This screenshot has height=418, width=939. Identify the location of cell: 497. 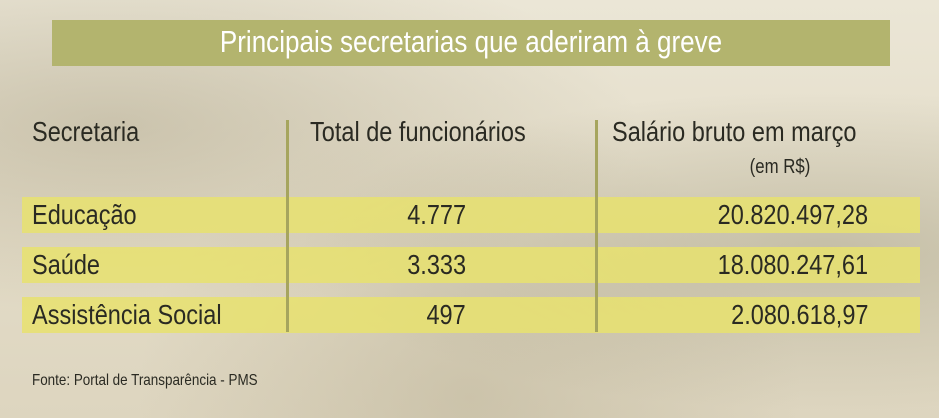
(446, 314).